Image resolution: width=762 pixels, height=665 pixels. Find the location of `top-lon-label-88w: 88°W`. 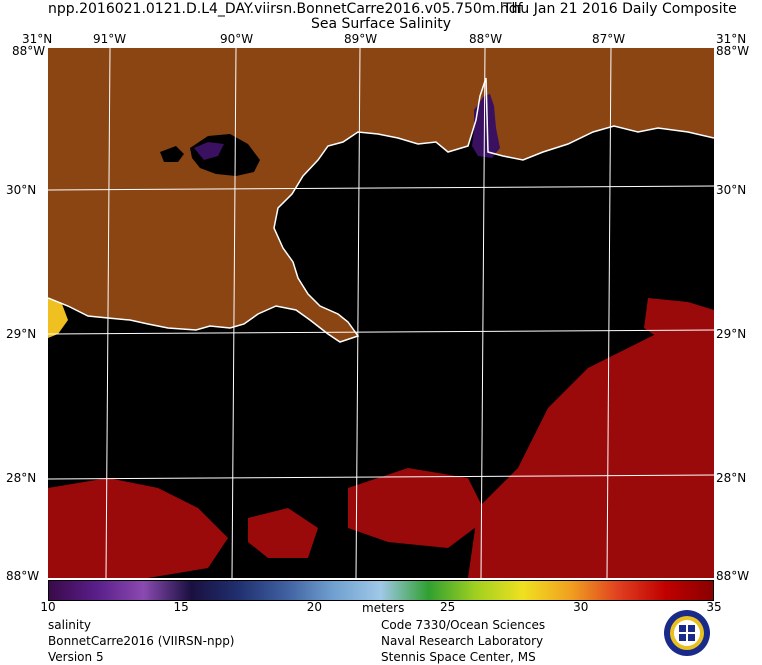

top-lon-label-88w: 88°W is located at coordinates (486, 39).